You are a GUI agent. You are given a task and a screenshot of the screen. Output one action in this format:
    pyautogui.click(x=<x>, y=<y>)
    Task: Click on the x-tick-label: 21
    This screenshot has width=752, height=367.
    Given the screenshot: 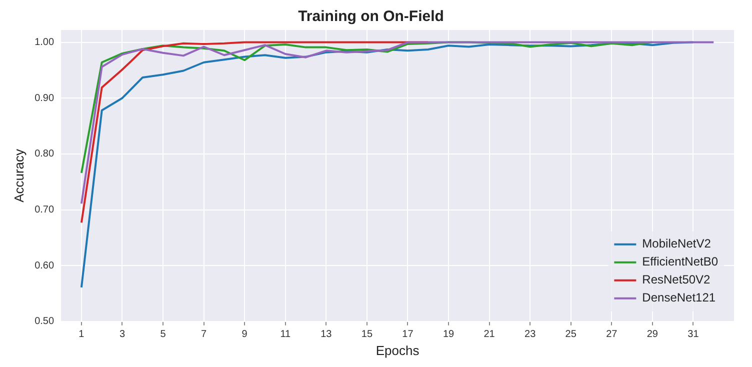 What is the action you would take?
    pyautogui.click(x=490, y=334)
    